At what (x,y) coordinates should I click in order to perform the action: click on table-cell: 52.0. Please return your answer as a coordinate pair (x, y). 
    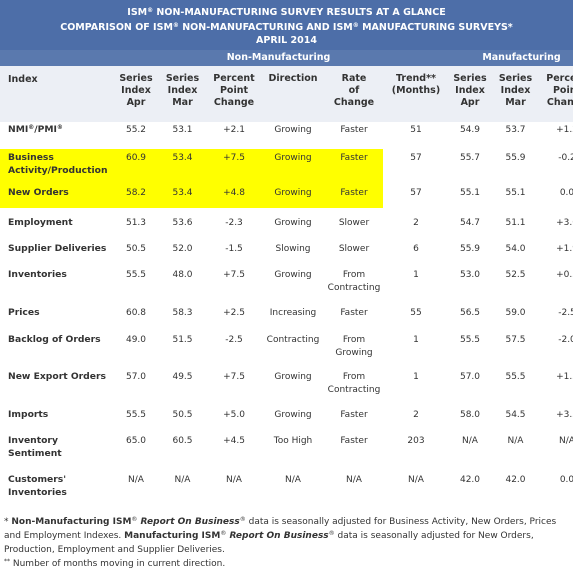
    Looking at the image, I should click on (182, 249).